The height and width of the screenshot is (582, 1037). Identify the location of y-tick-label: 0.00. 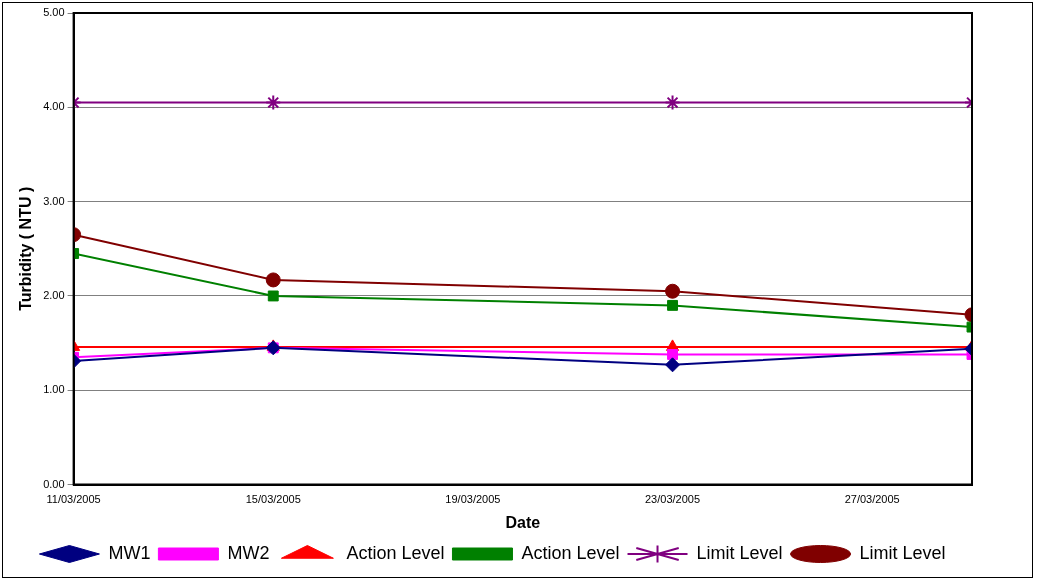
(54, 483).